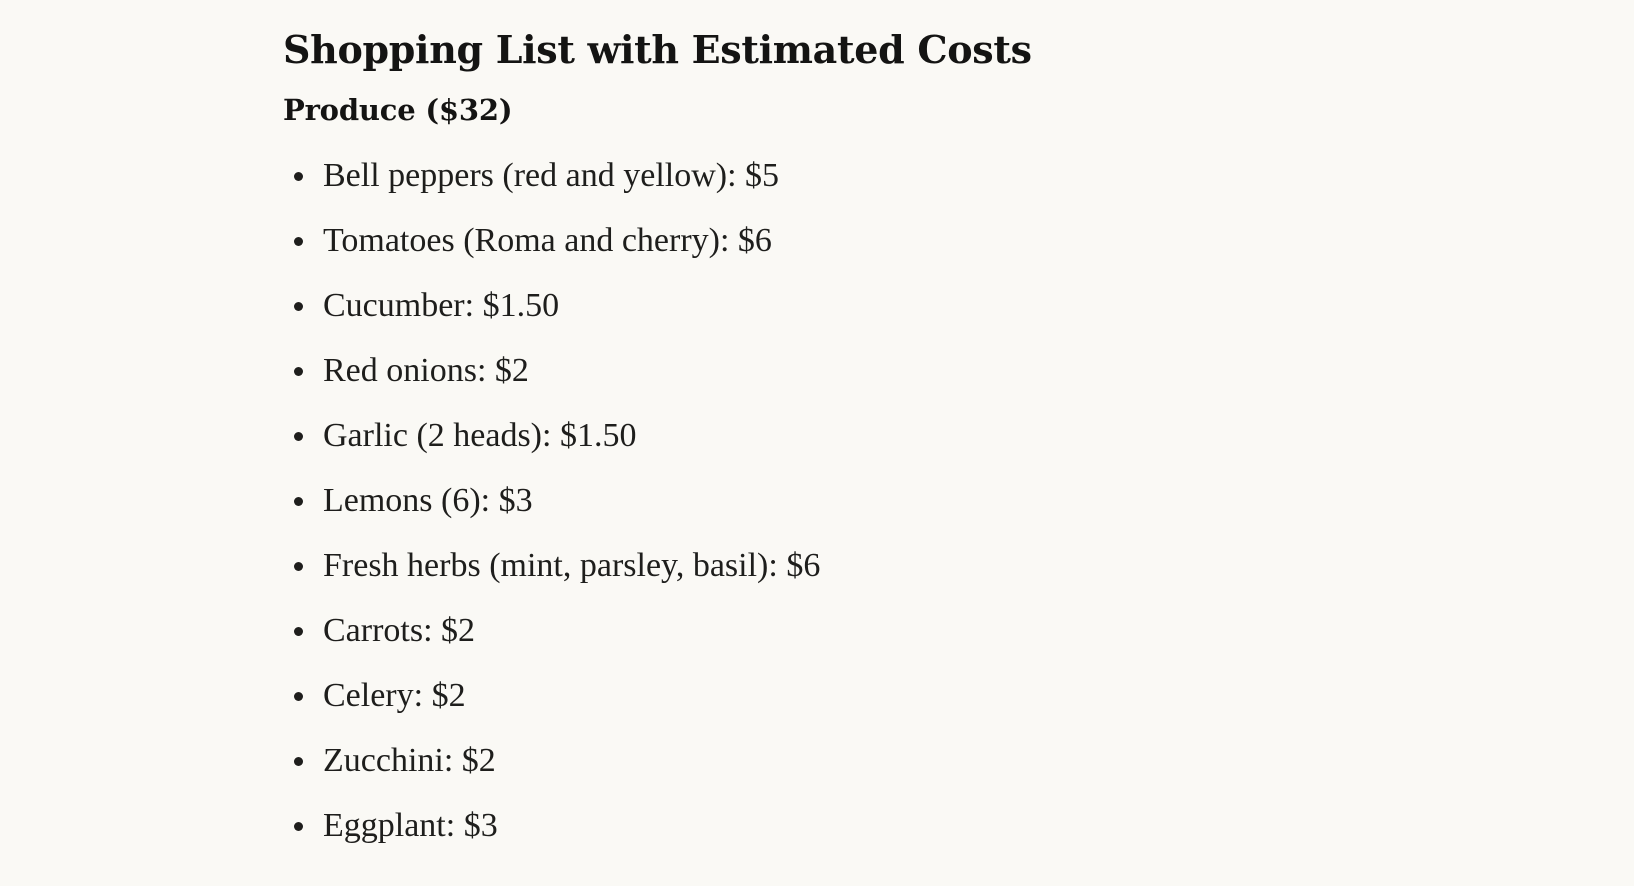  What do you see at coordinates (833, 381) in the screenshot?
I see `list-item: Red onions: $2` at bounding box center [833, 381].